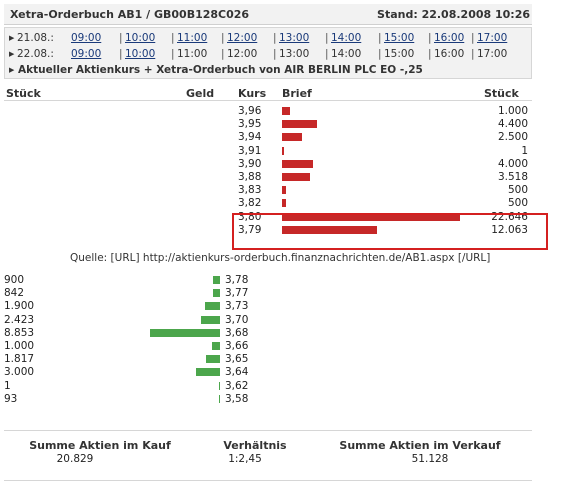  Describe the element at coordinates (250, 177) in the screenshot. I see `sell-price: 3,88` at that location.